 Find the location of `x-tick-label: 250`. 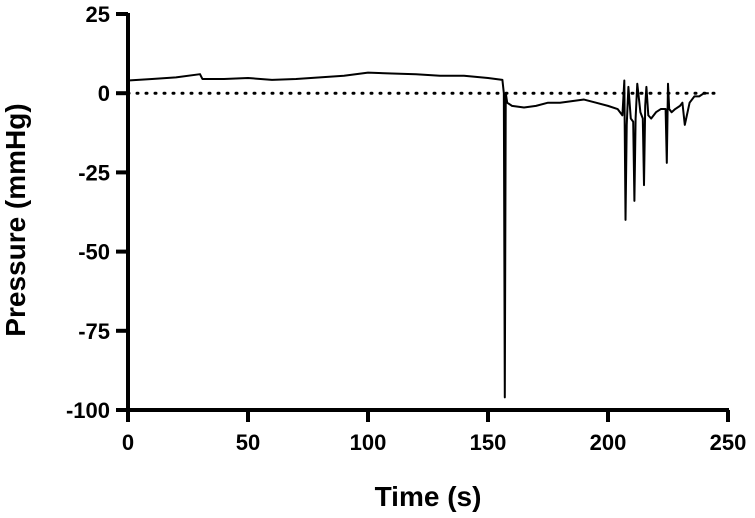

x-tick-label: 250 is located at coordinates (728, 442).